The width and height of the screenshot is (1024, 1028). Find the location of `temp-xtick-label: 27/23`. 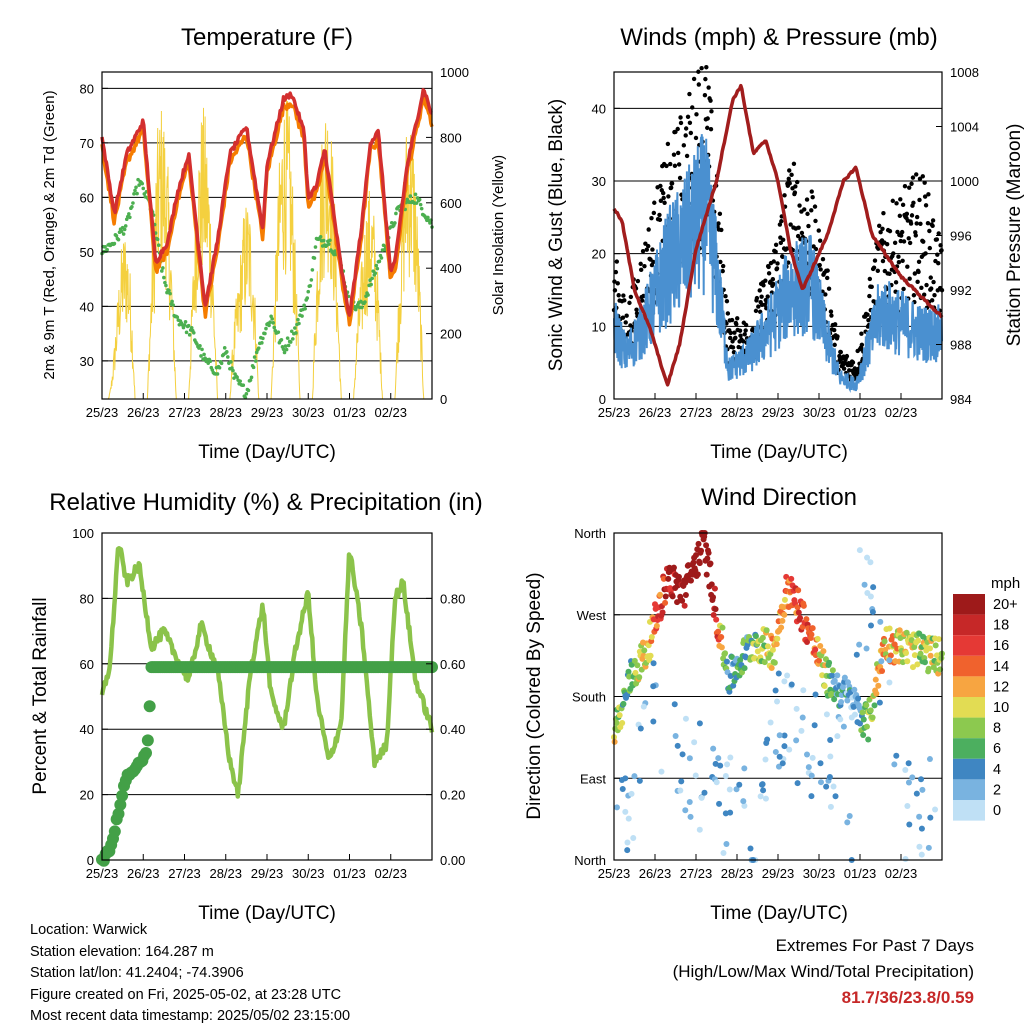

temp-xtick-label: 27/23 is located at coordinates (184, 412).